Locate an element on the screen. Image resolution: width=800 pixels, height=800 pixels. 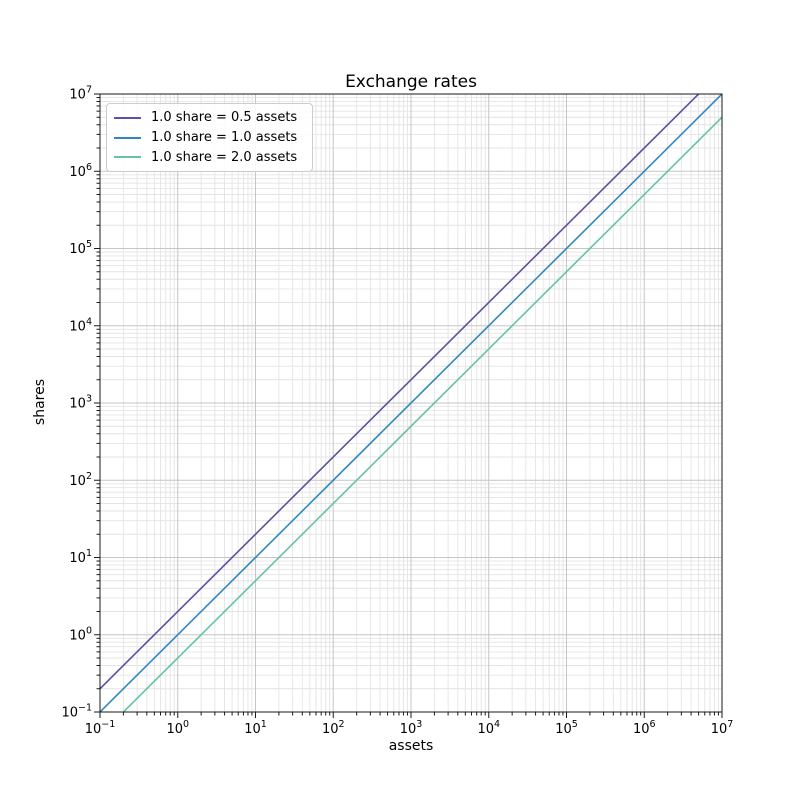
chart-title: Exchange rates is located at coordinates (411, 82).